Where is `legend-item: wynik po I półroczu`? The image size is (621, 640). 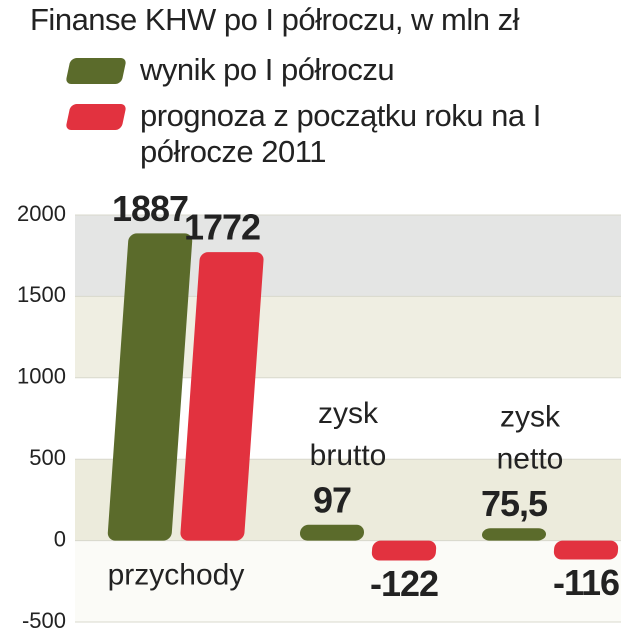 legend-item: wynik po I półroczu is located at coordinates (312, 70).